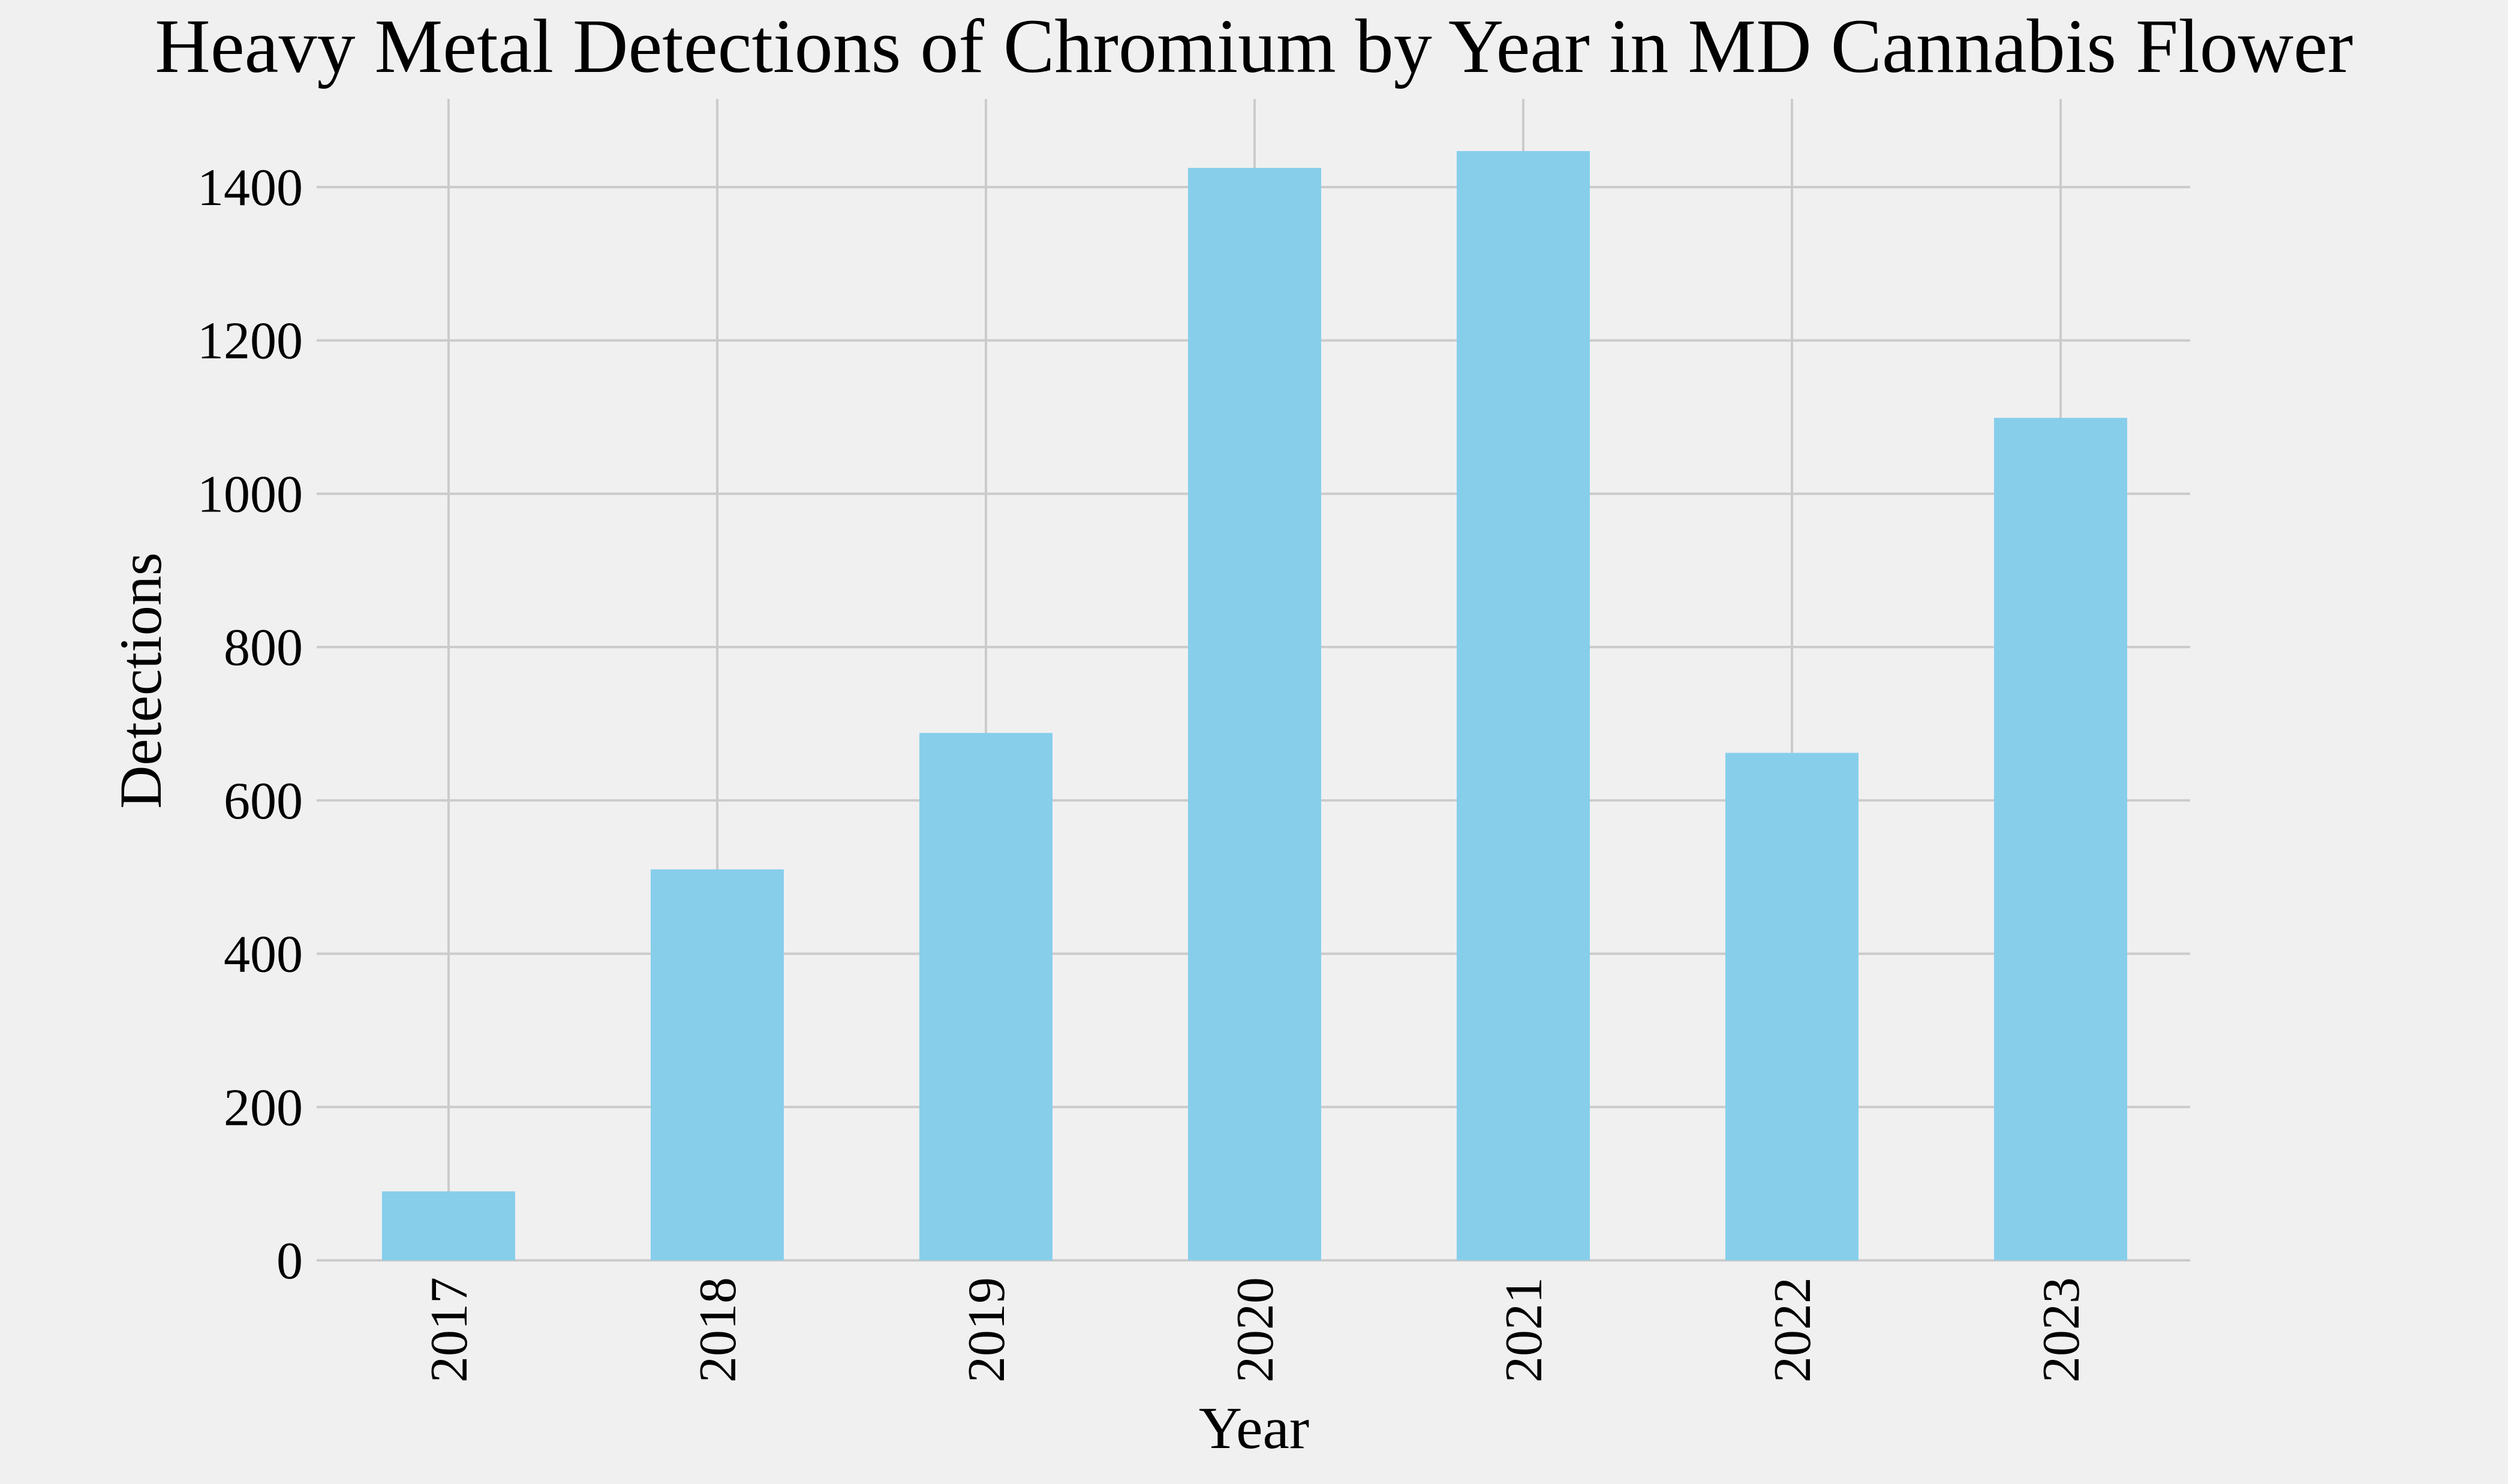  What do you see at coordinates (987, 1330) in the screenshot?
I see `x-tick-label: 2019` at bounding box center [987, 1330].